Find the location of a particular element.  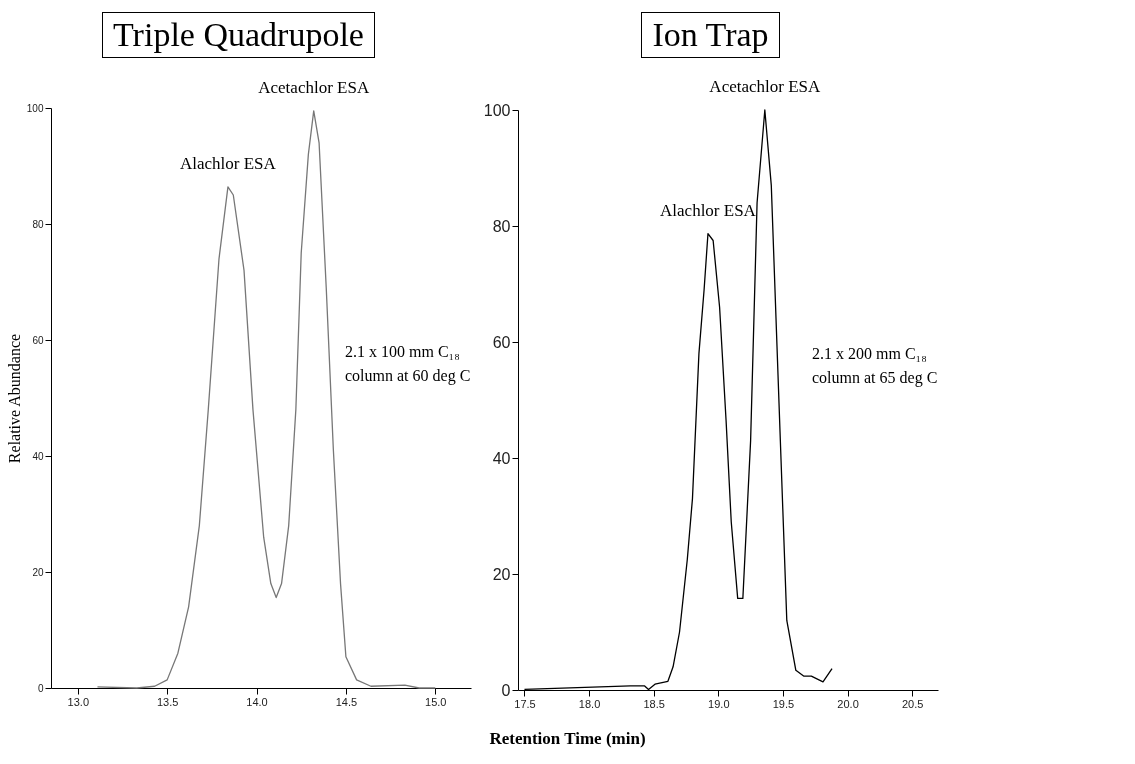

annotation: 2.1 x 100 mm C₁₈ column at 60 deg C is located at coordinates (408, 363).